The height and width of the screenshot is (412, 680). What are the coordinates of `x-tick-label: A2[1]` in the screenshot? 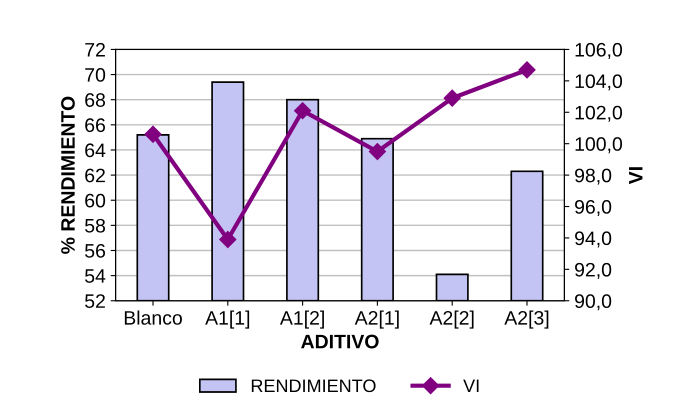 It's located at (376, 319).